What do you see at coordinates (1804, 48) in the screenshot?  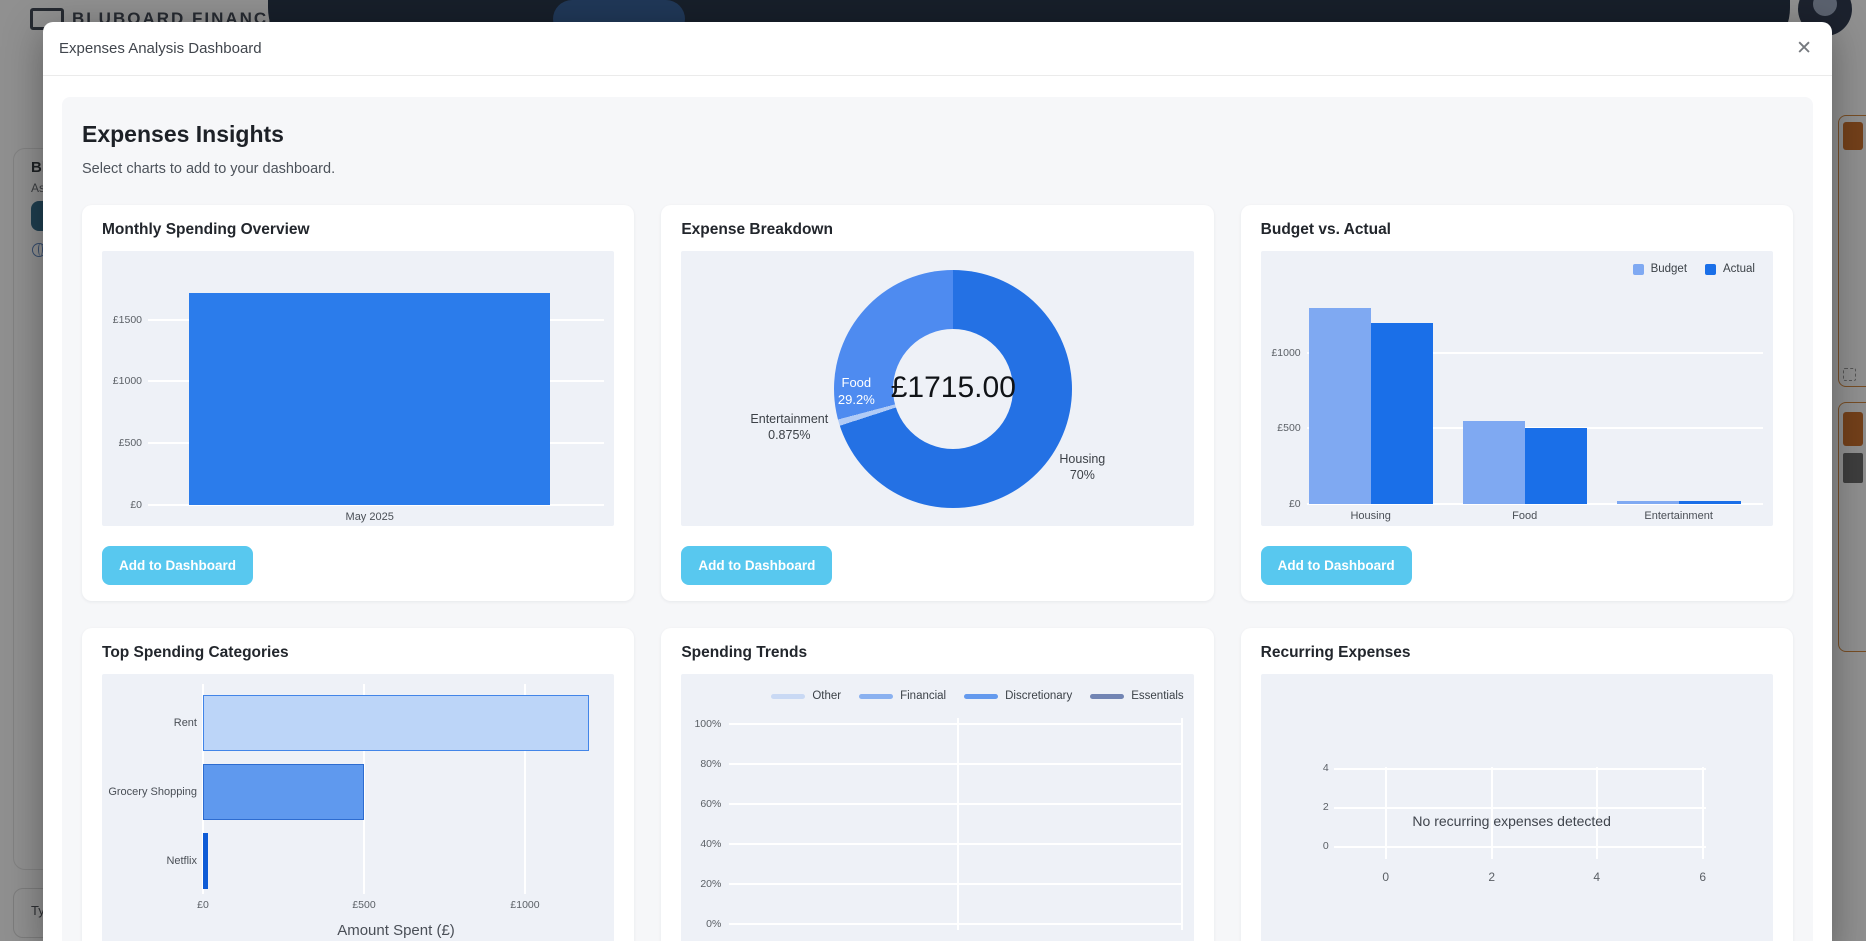 I see `close-icon: ✕` at bounding box center [1804, 48].